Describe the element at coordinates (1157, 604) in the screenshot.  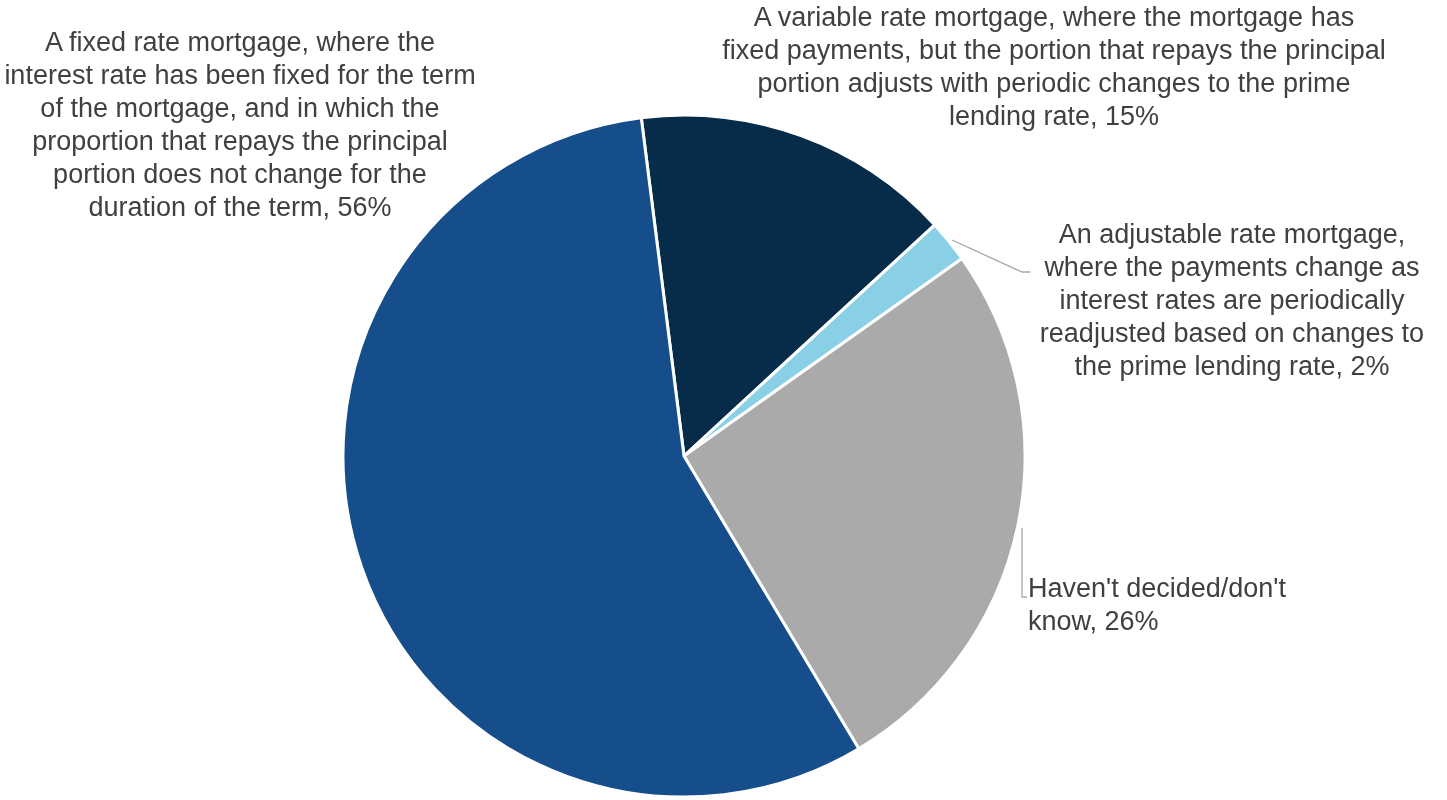
I see `slice-label: Haven't decided/don't know, 26%` at that location.